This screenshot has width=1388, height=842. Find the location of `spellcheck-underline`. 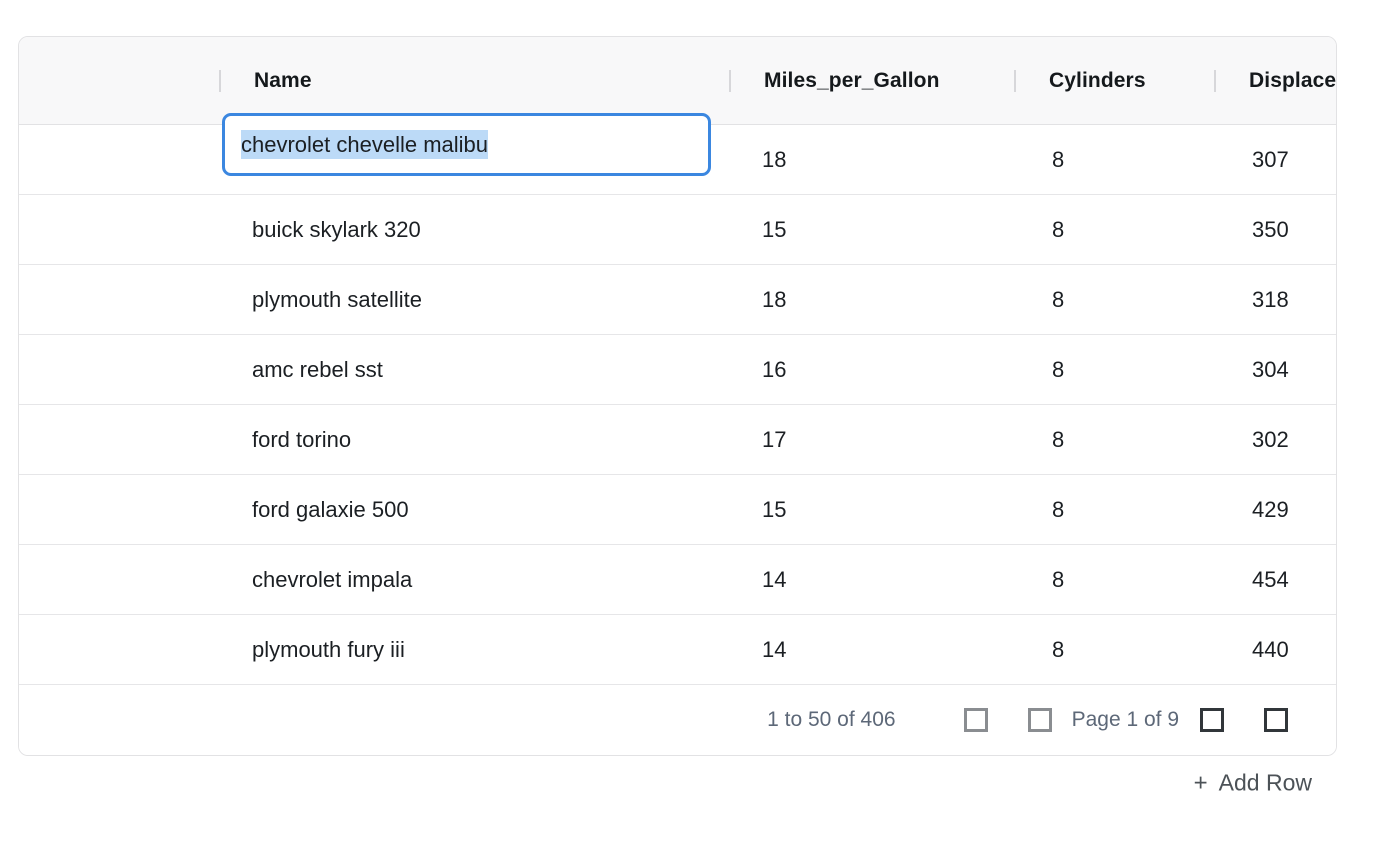

spellcheck-underline is located at coordinates (517, 170).